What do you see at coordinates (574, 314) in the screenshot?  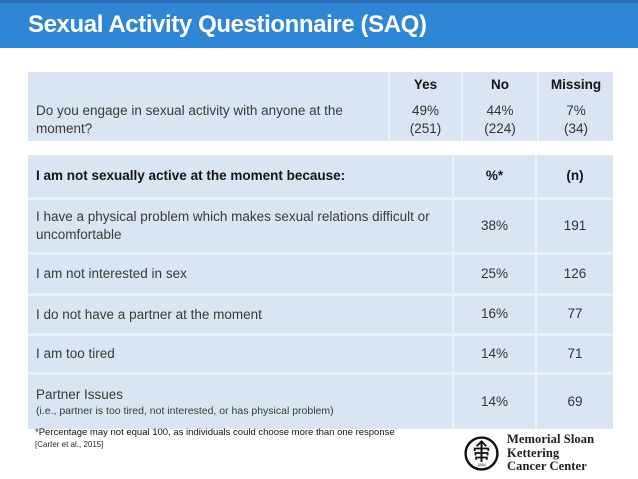 I see `reason-count: 77` at bounding box center [574, 314].